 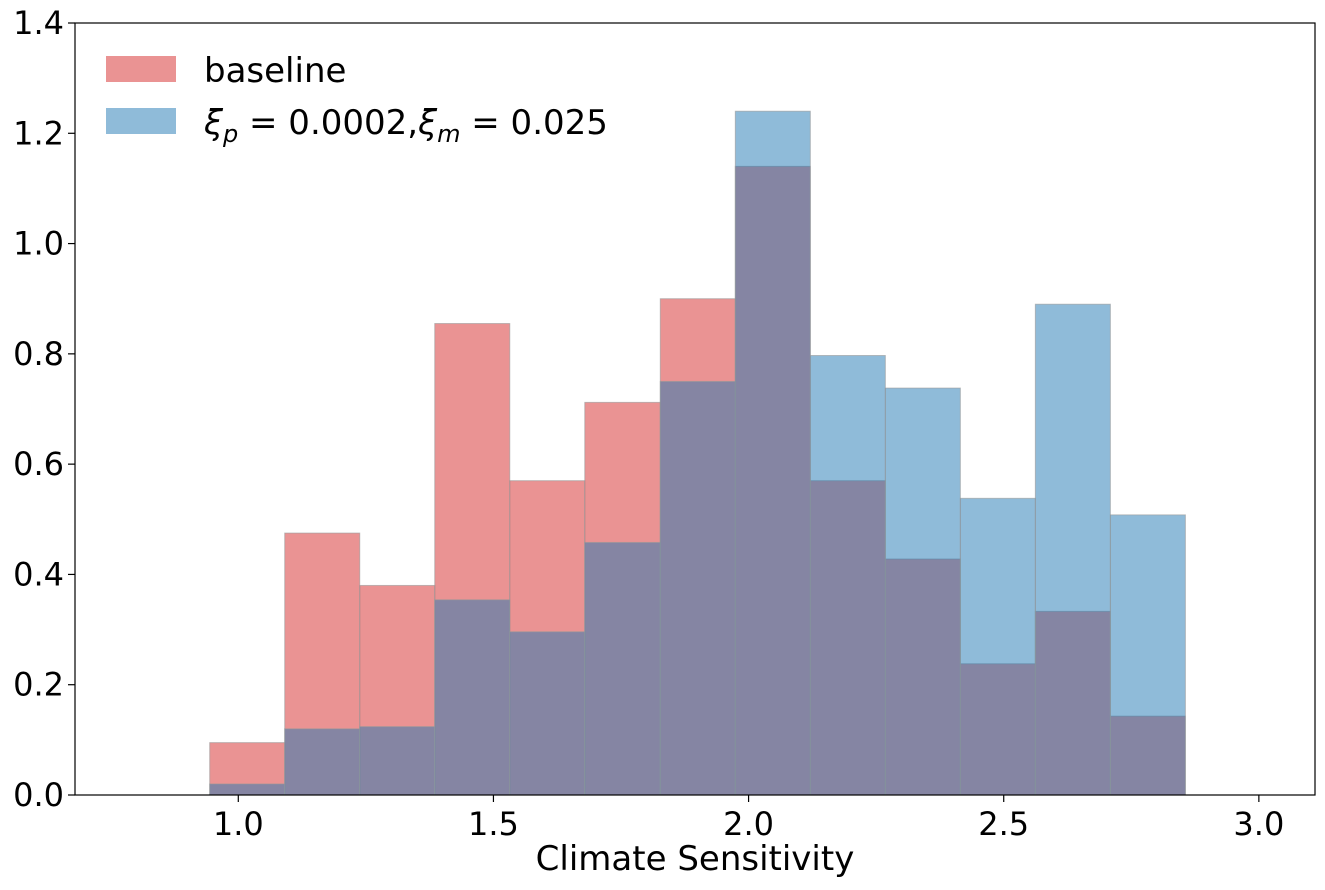 I want to click on legend-xi-2: ξ, so click(x=427, y=123).